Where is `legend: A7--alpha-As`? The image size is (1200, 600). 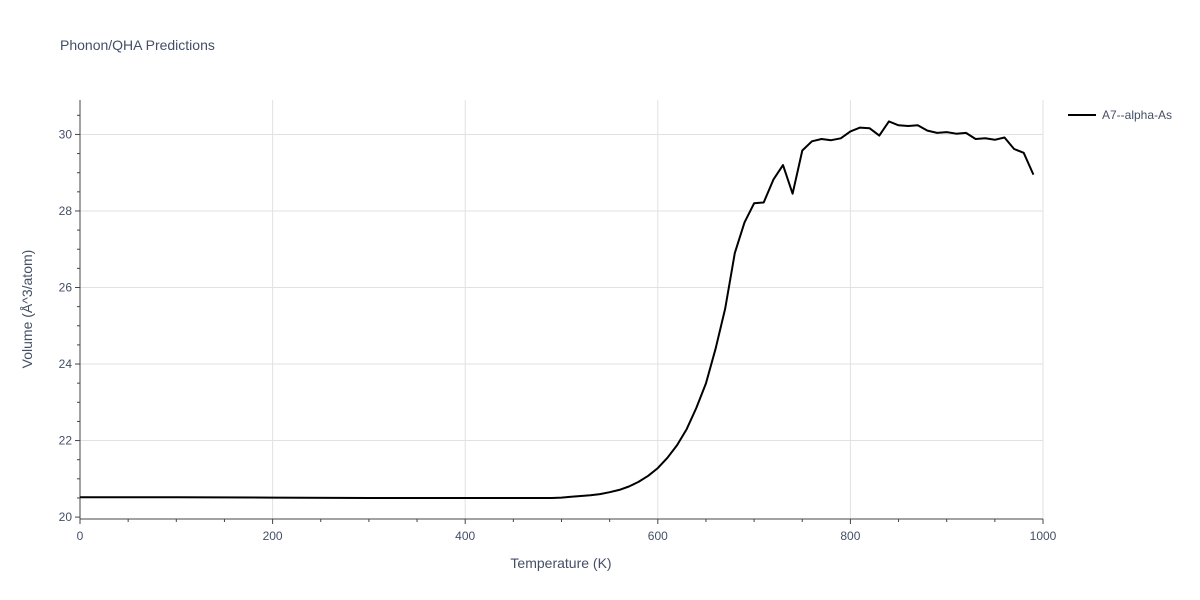
legend: A7--alpha-As is located at coordinates (1120, 115).